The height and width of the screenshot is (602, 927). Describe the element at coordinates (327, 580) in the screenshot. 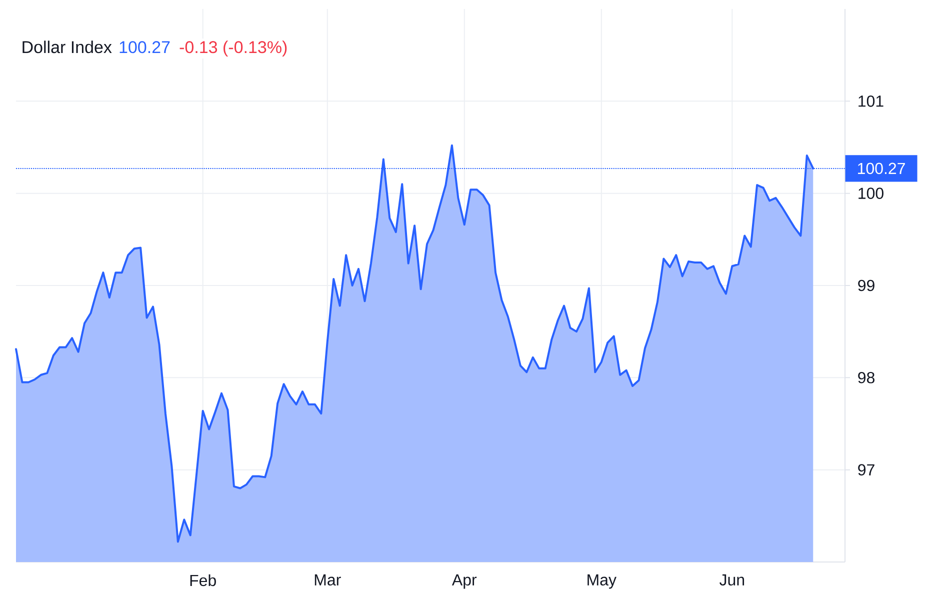

I see `x-tick-label: Mar` at that location.